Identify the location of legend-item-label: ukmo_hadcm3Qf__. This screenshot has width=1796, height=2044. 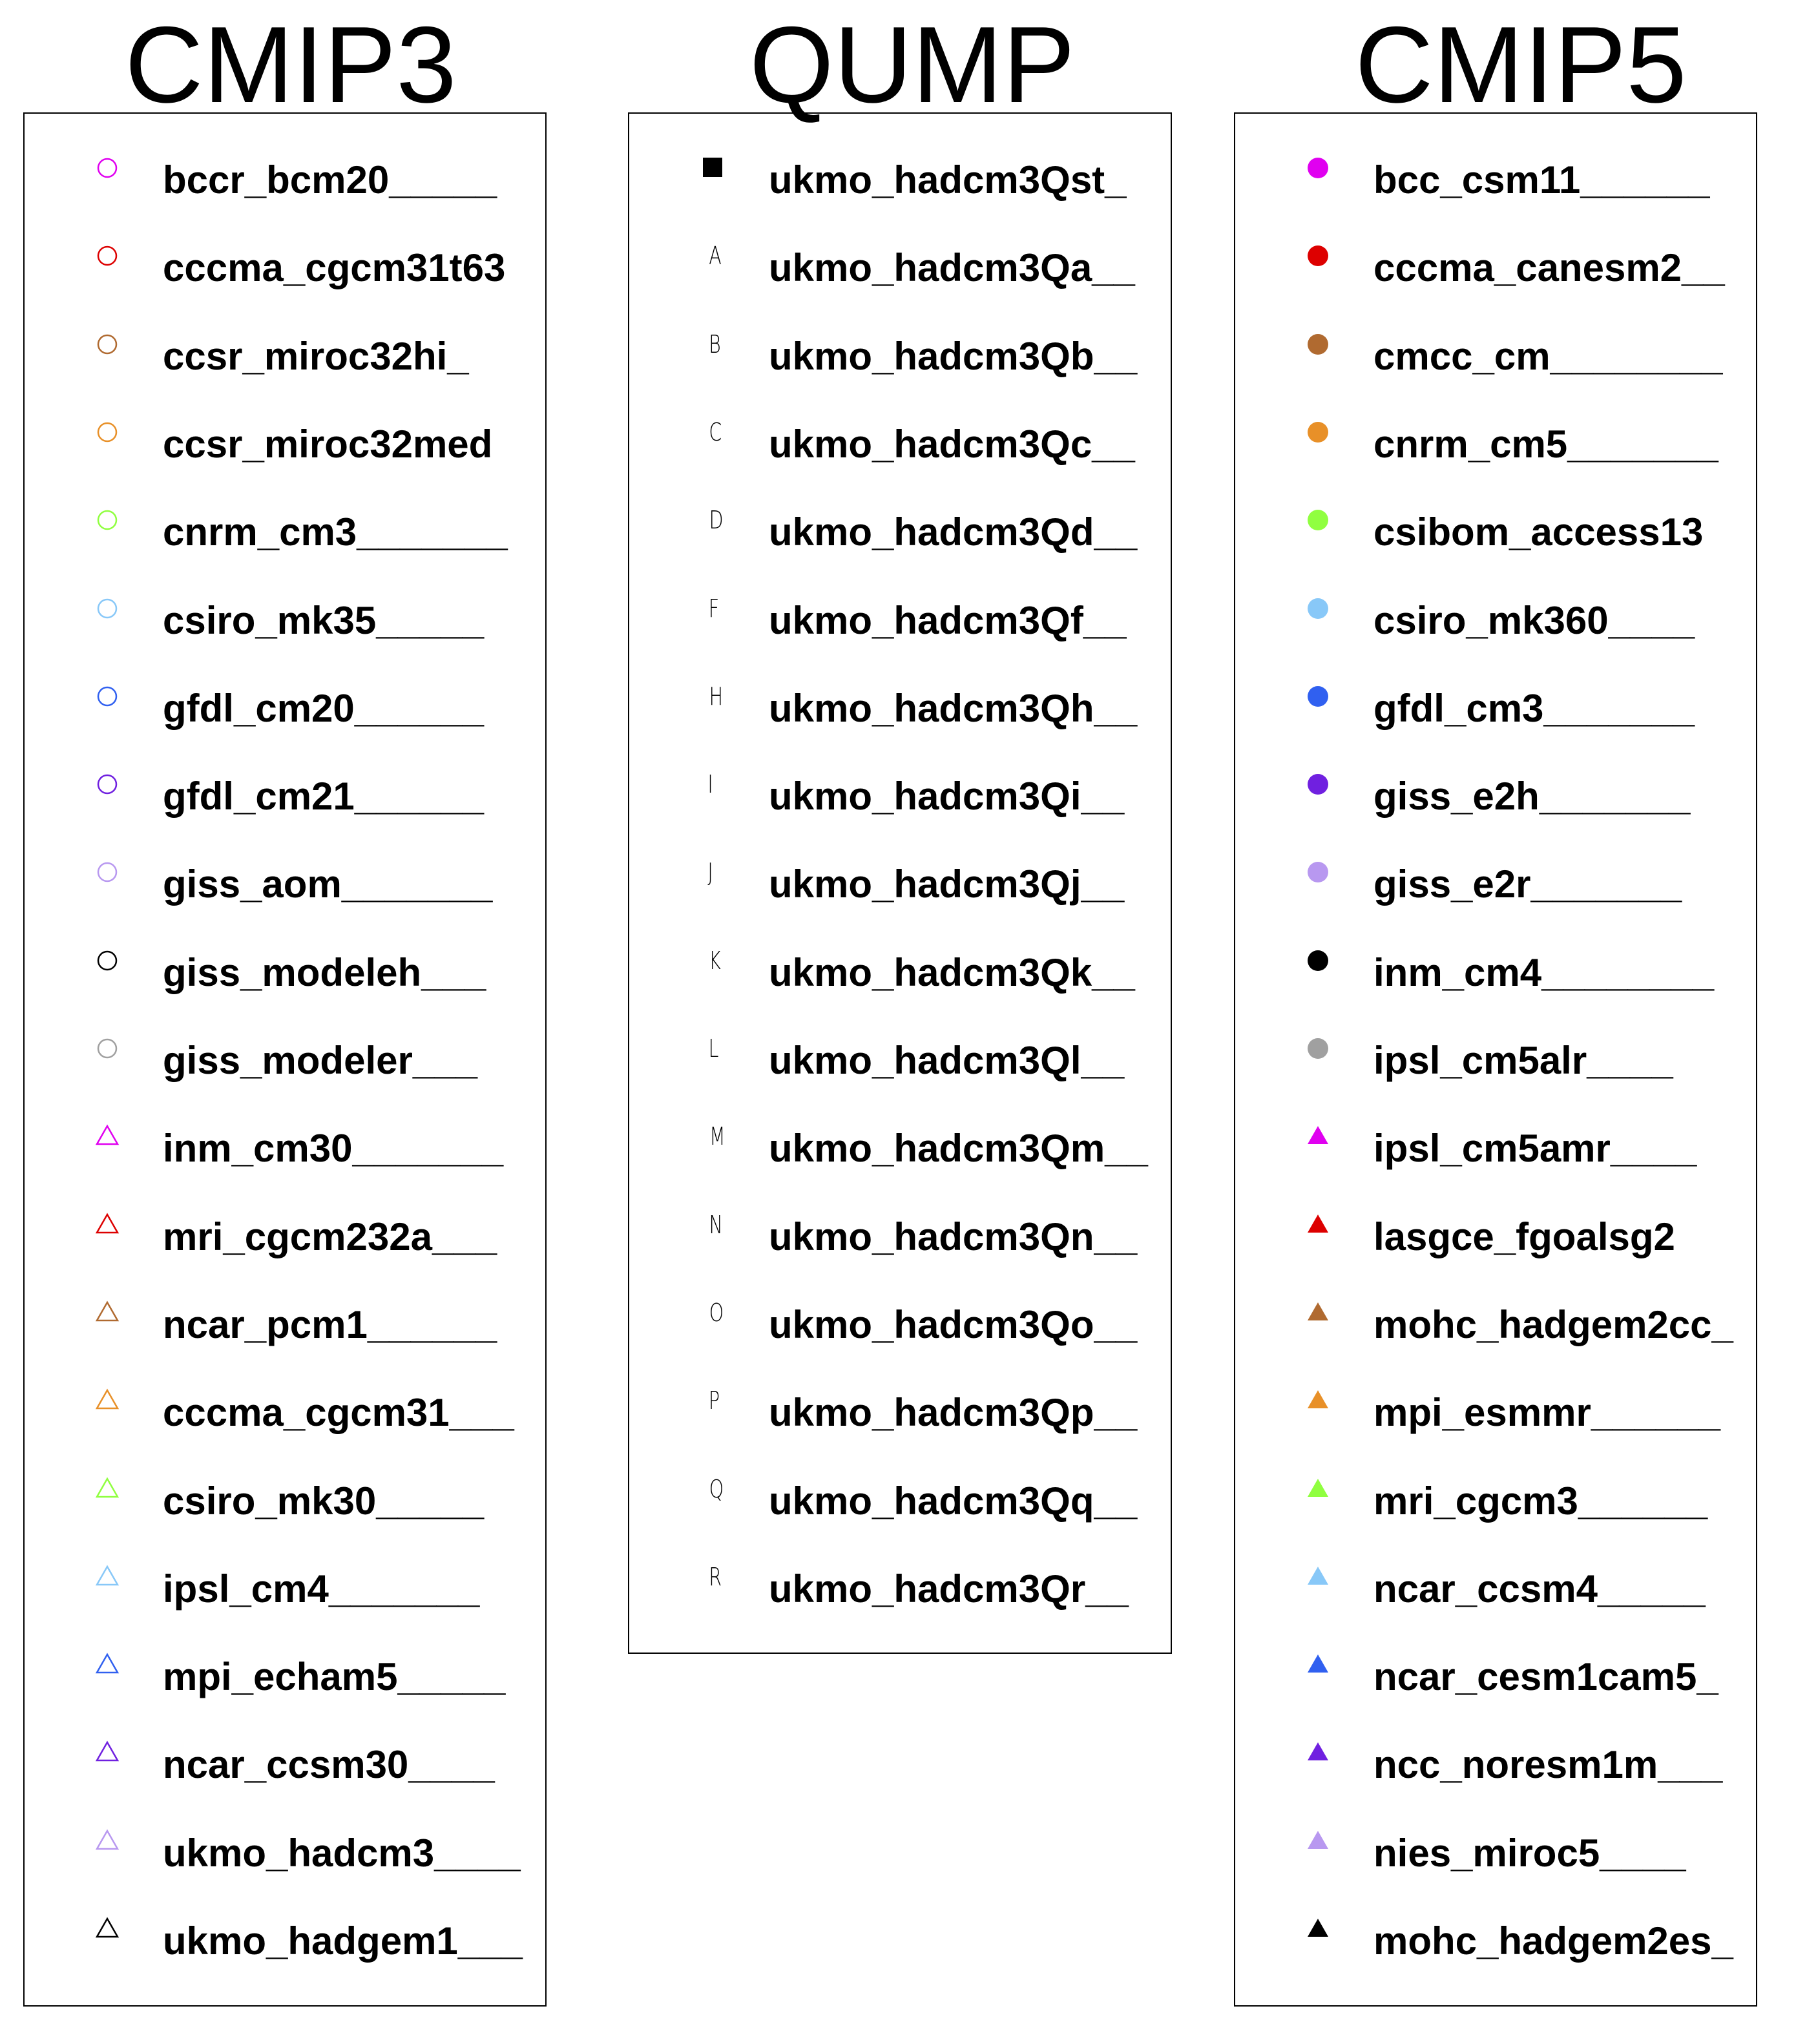
(948, 620).